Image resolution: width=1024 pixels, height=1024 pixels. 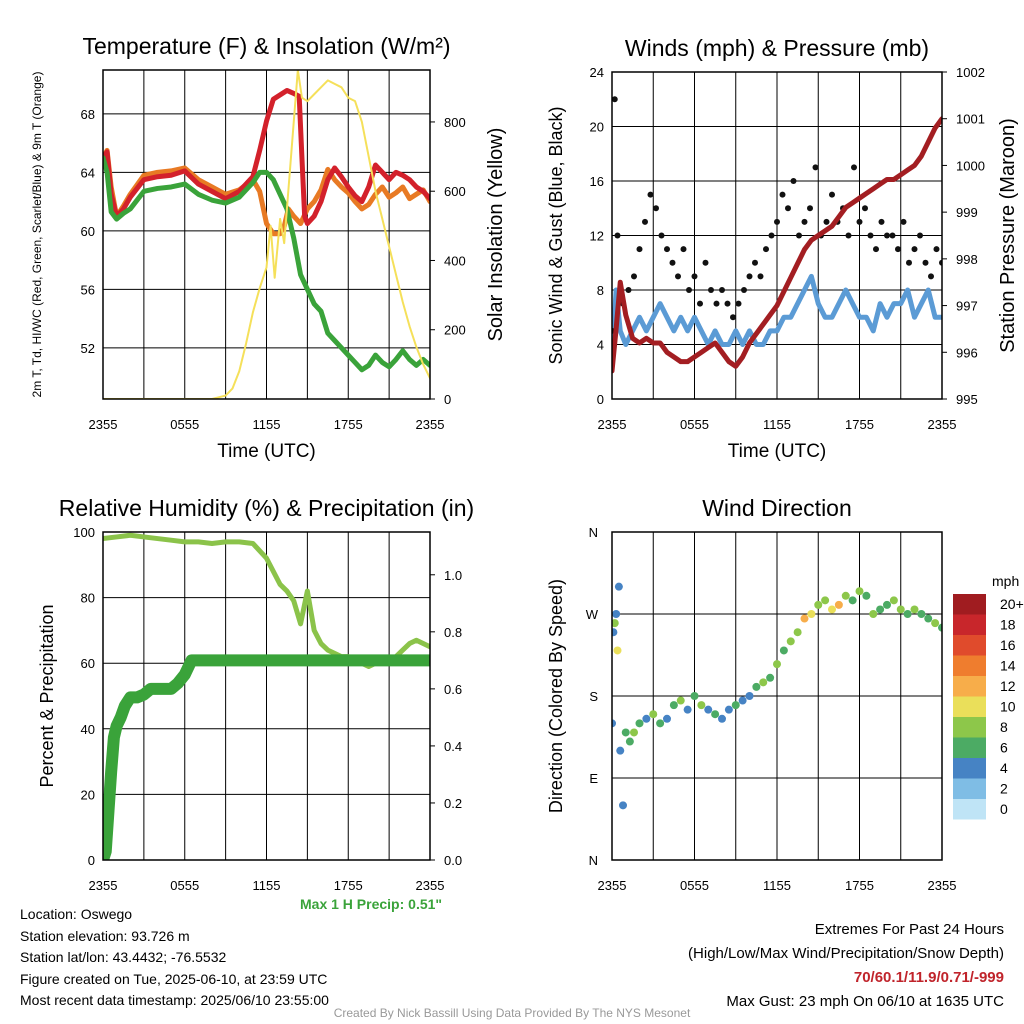 What do you see at coordinates (123, 957) in the screenshot?
I see `station-latlon: Station lat/lon: 43.4432; -76.5532` at bounding box center [123, 957].